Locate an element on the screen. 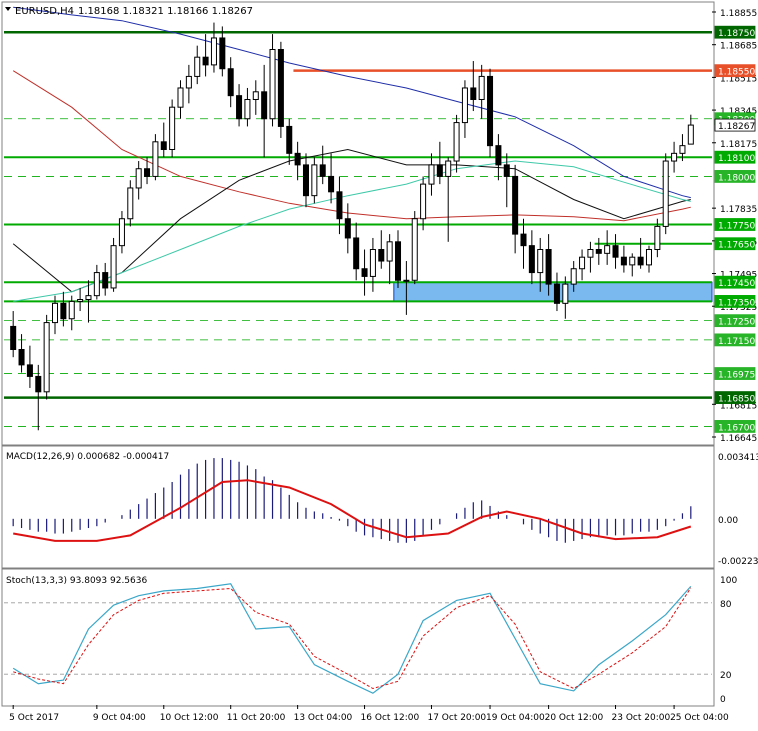  stoch-main-line is located at coordinates (352, 638).